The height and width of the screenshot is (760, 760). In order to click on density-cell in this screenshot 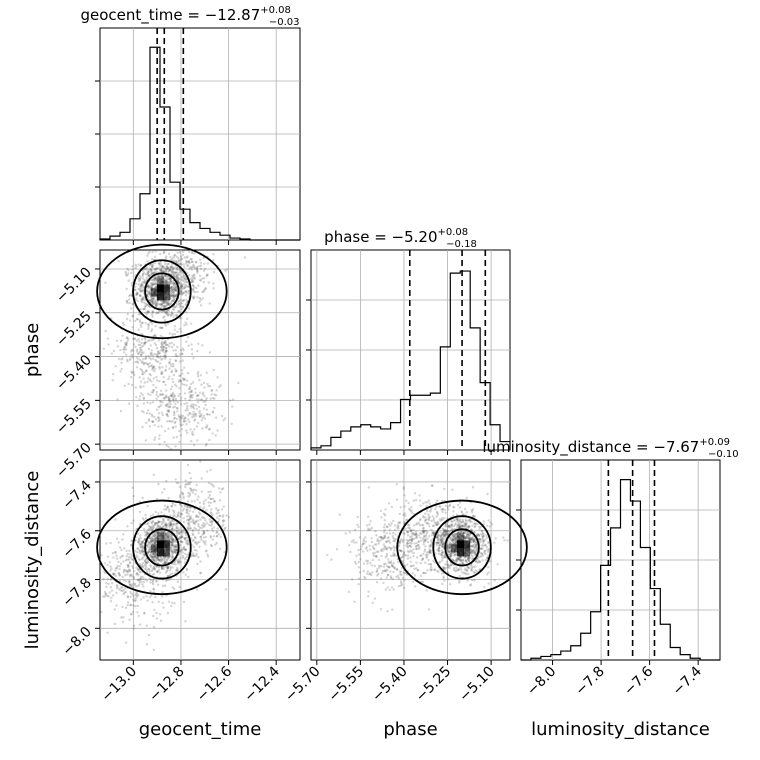, I will do `click(166, 544)`.